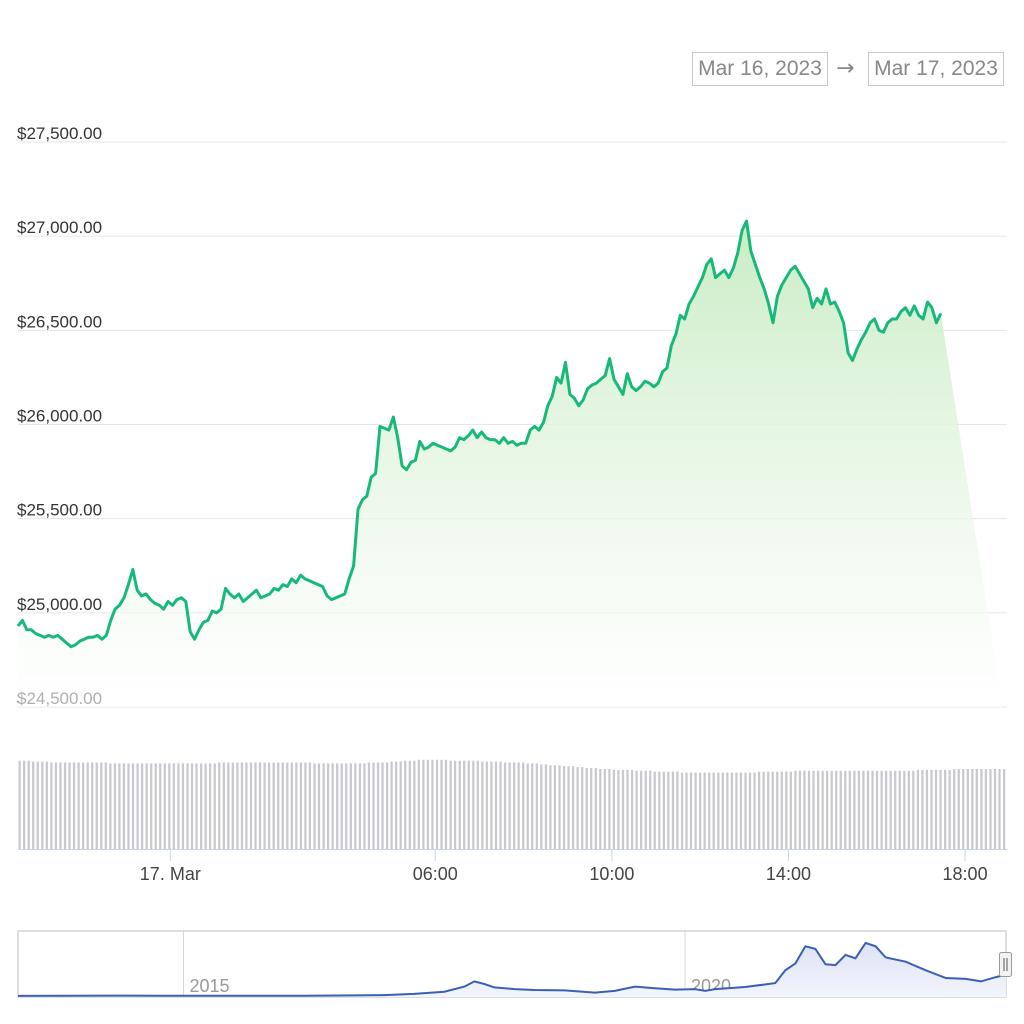 This screenshot has height=1024, width=1024. Describe the element at coordinates (170, 874) in the screenshot. I see `x-tick-label: 17. Mar` at that location.